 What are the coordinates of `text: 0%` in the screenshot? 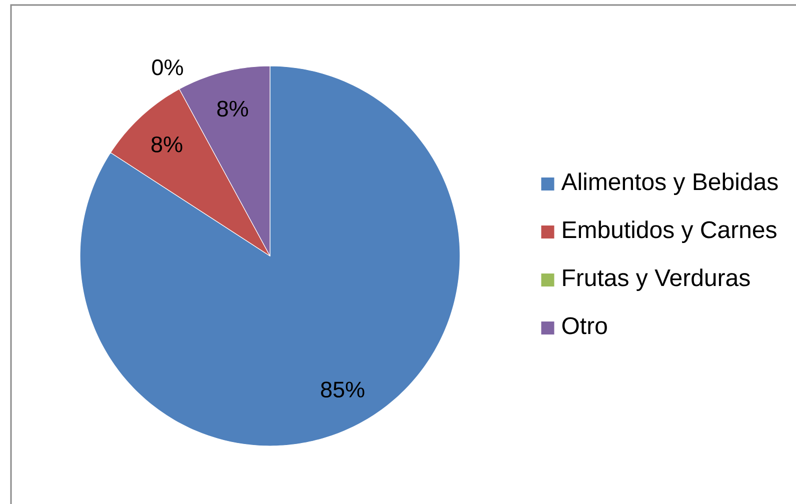 It's located at (167, 67).